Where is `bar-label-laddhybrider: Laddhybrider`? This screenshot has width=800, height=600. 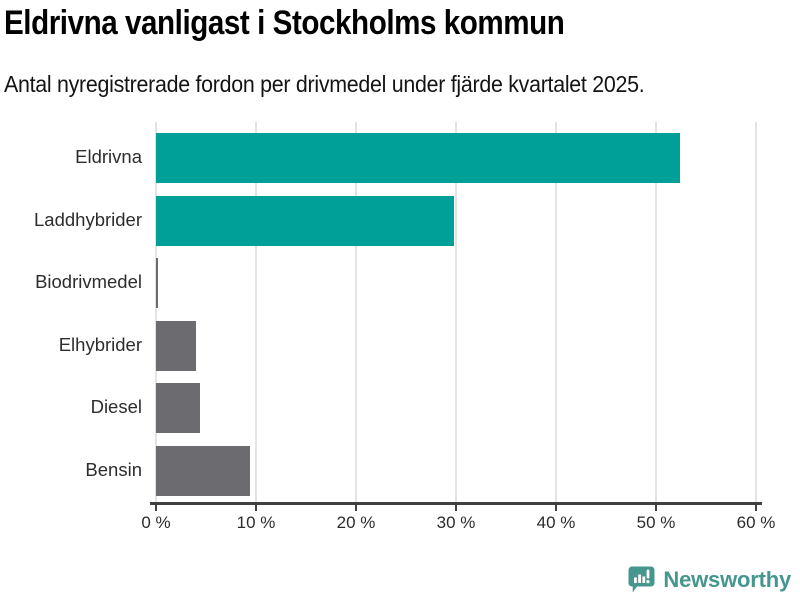
bar-label-laddhybrider: Laddhybrider is located at coordinates (88, 219).